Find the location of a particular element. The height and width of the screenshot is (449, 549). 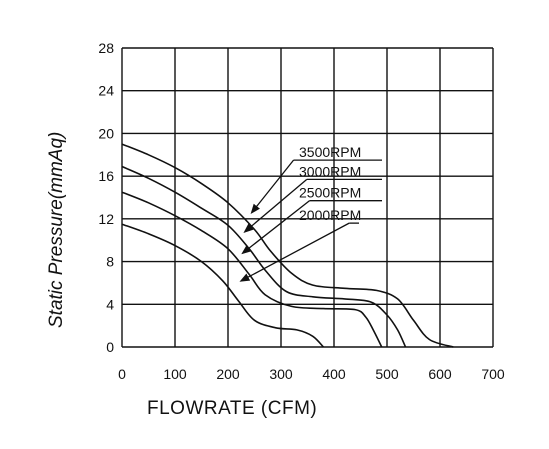

y-axis-title: Static Pressure(mmAq) is located at coordinates (56, 230).